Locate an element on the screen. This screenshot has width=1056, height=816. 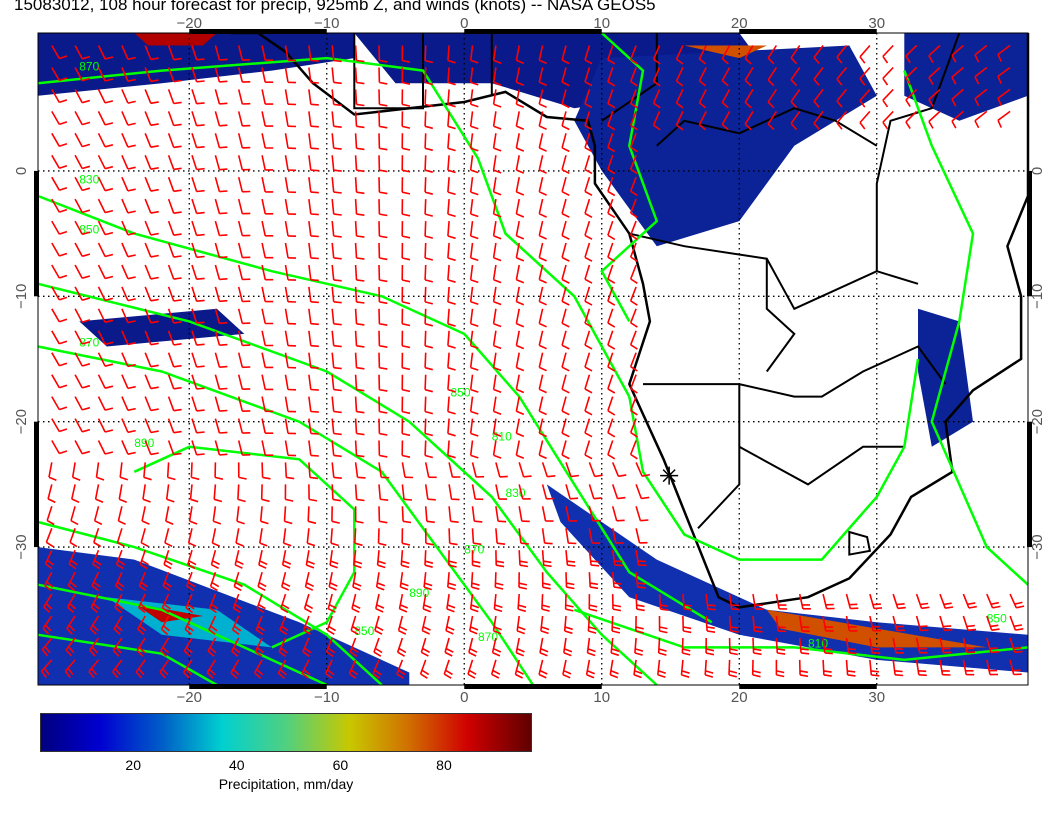
lon-tick-label-top: 10 is located at coordinates (601, 23).